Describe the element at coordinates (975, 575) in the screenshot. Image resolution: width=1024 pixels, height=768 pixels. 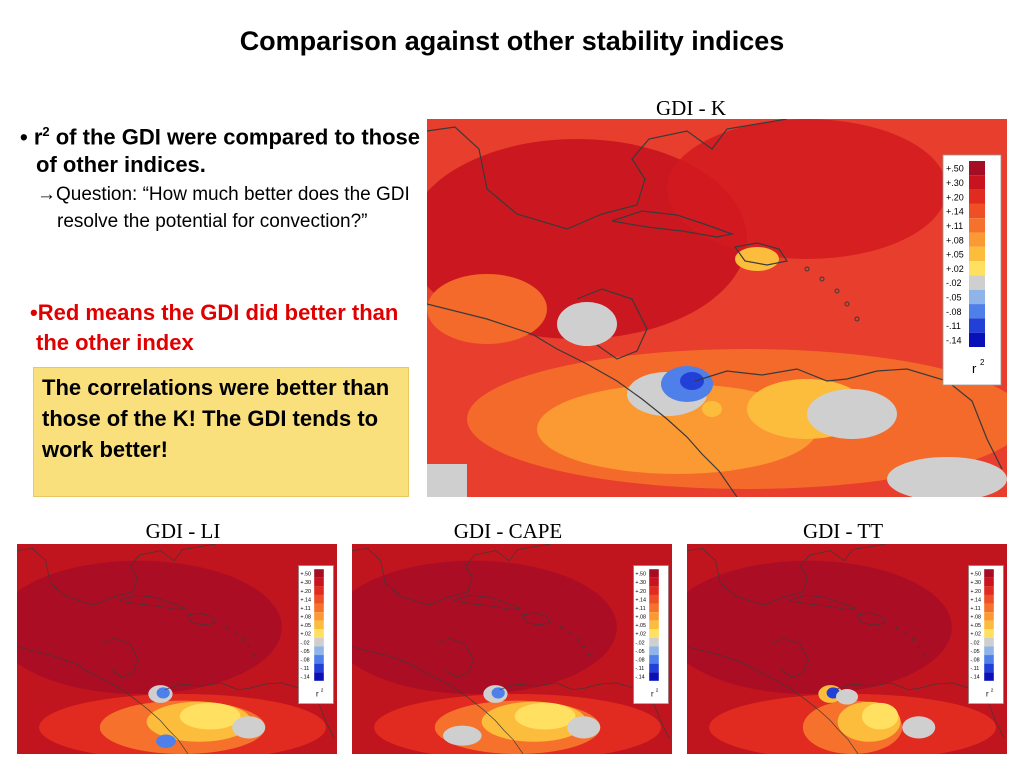
I see `legend-tick-label: +.50` at that location.